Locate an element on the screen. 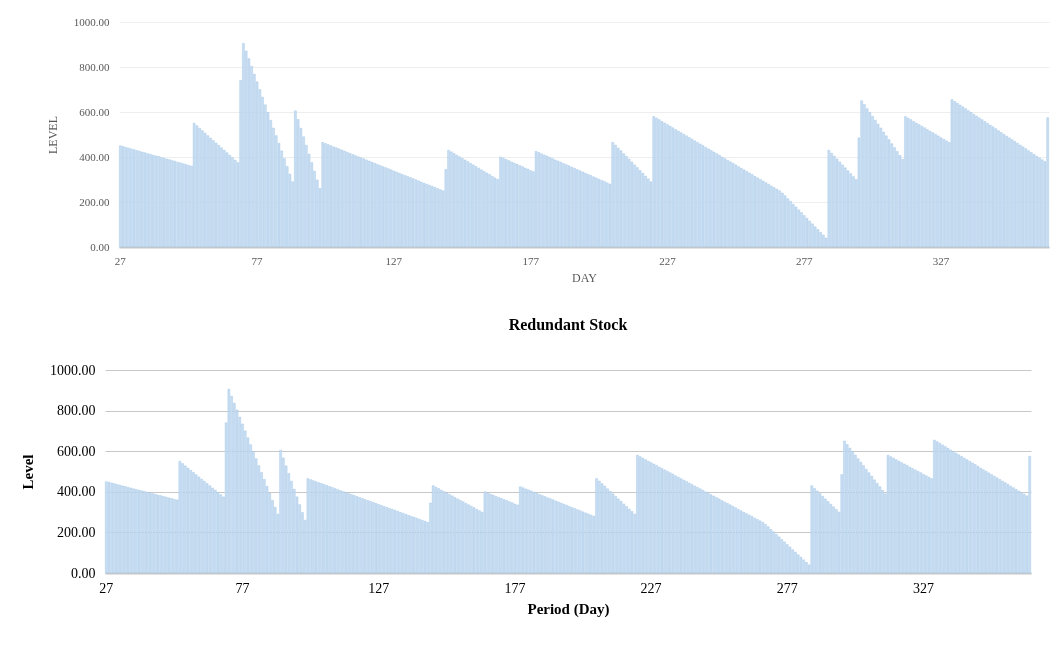 The height and width of the screenshot is (657, 1059). x-axis-title: Period (Day) is located at coordinates (568, 609).